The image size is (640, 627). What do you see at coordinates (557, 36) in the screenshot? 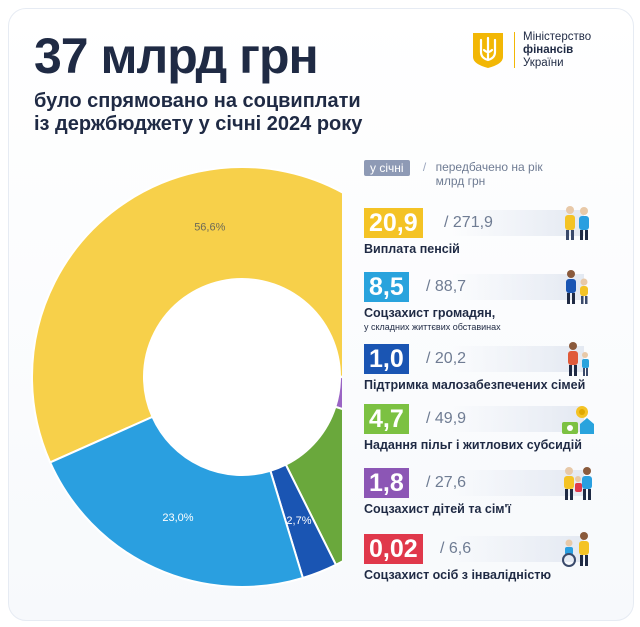
I see `logo-line-1: Міністерство` at bounding box center [557, 36].